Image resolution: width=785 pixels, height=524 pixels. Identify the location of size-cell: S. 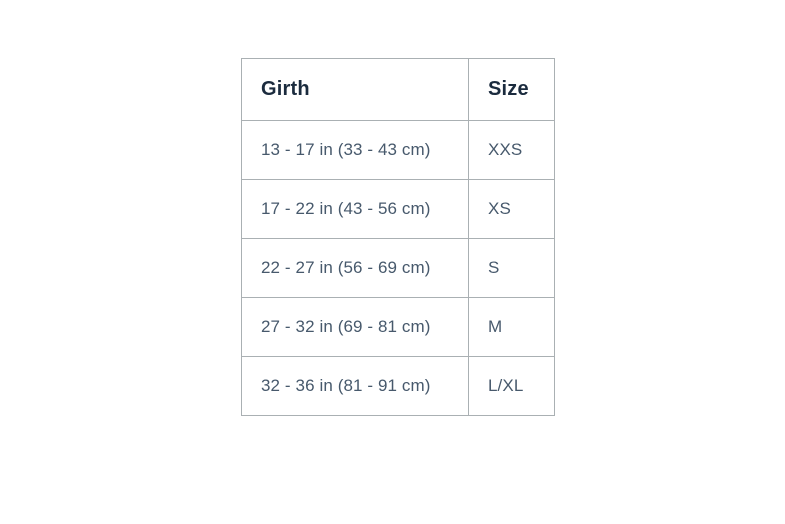
(511, 268).